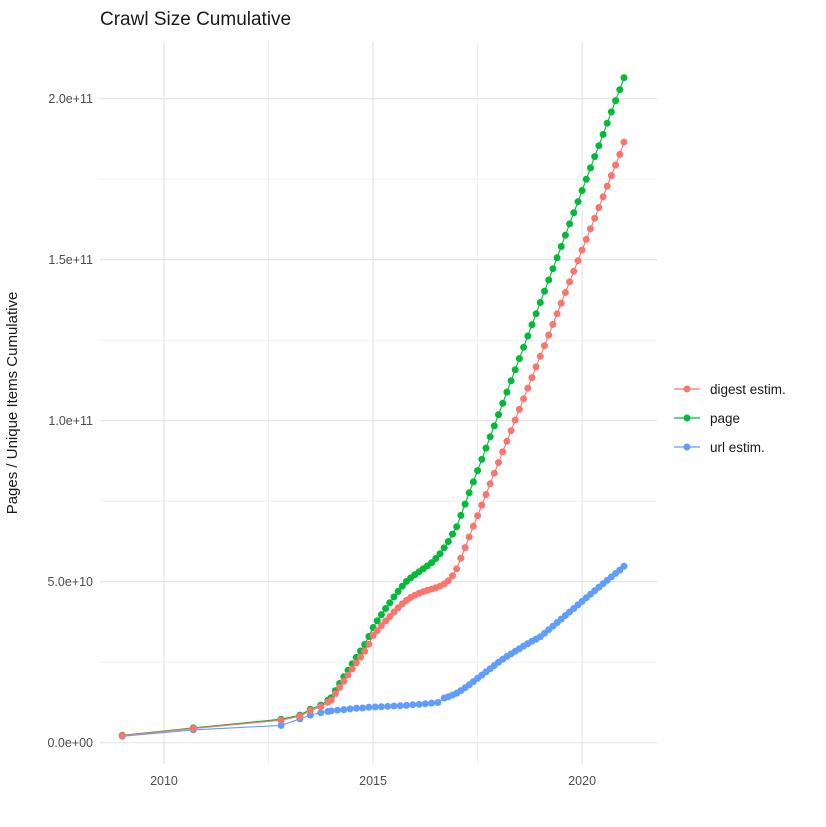 This screenshot has height=827, width=826. I want to click on y-axis-title: Pages / Unique Items Cumulative, so click(12, 403).